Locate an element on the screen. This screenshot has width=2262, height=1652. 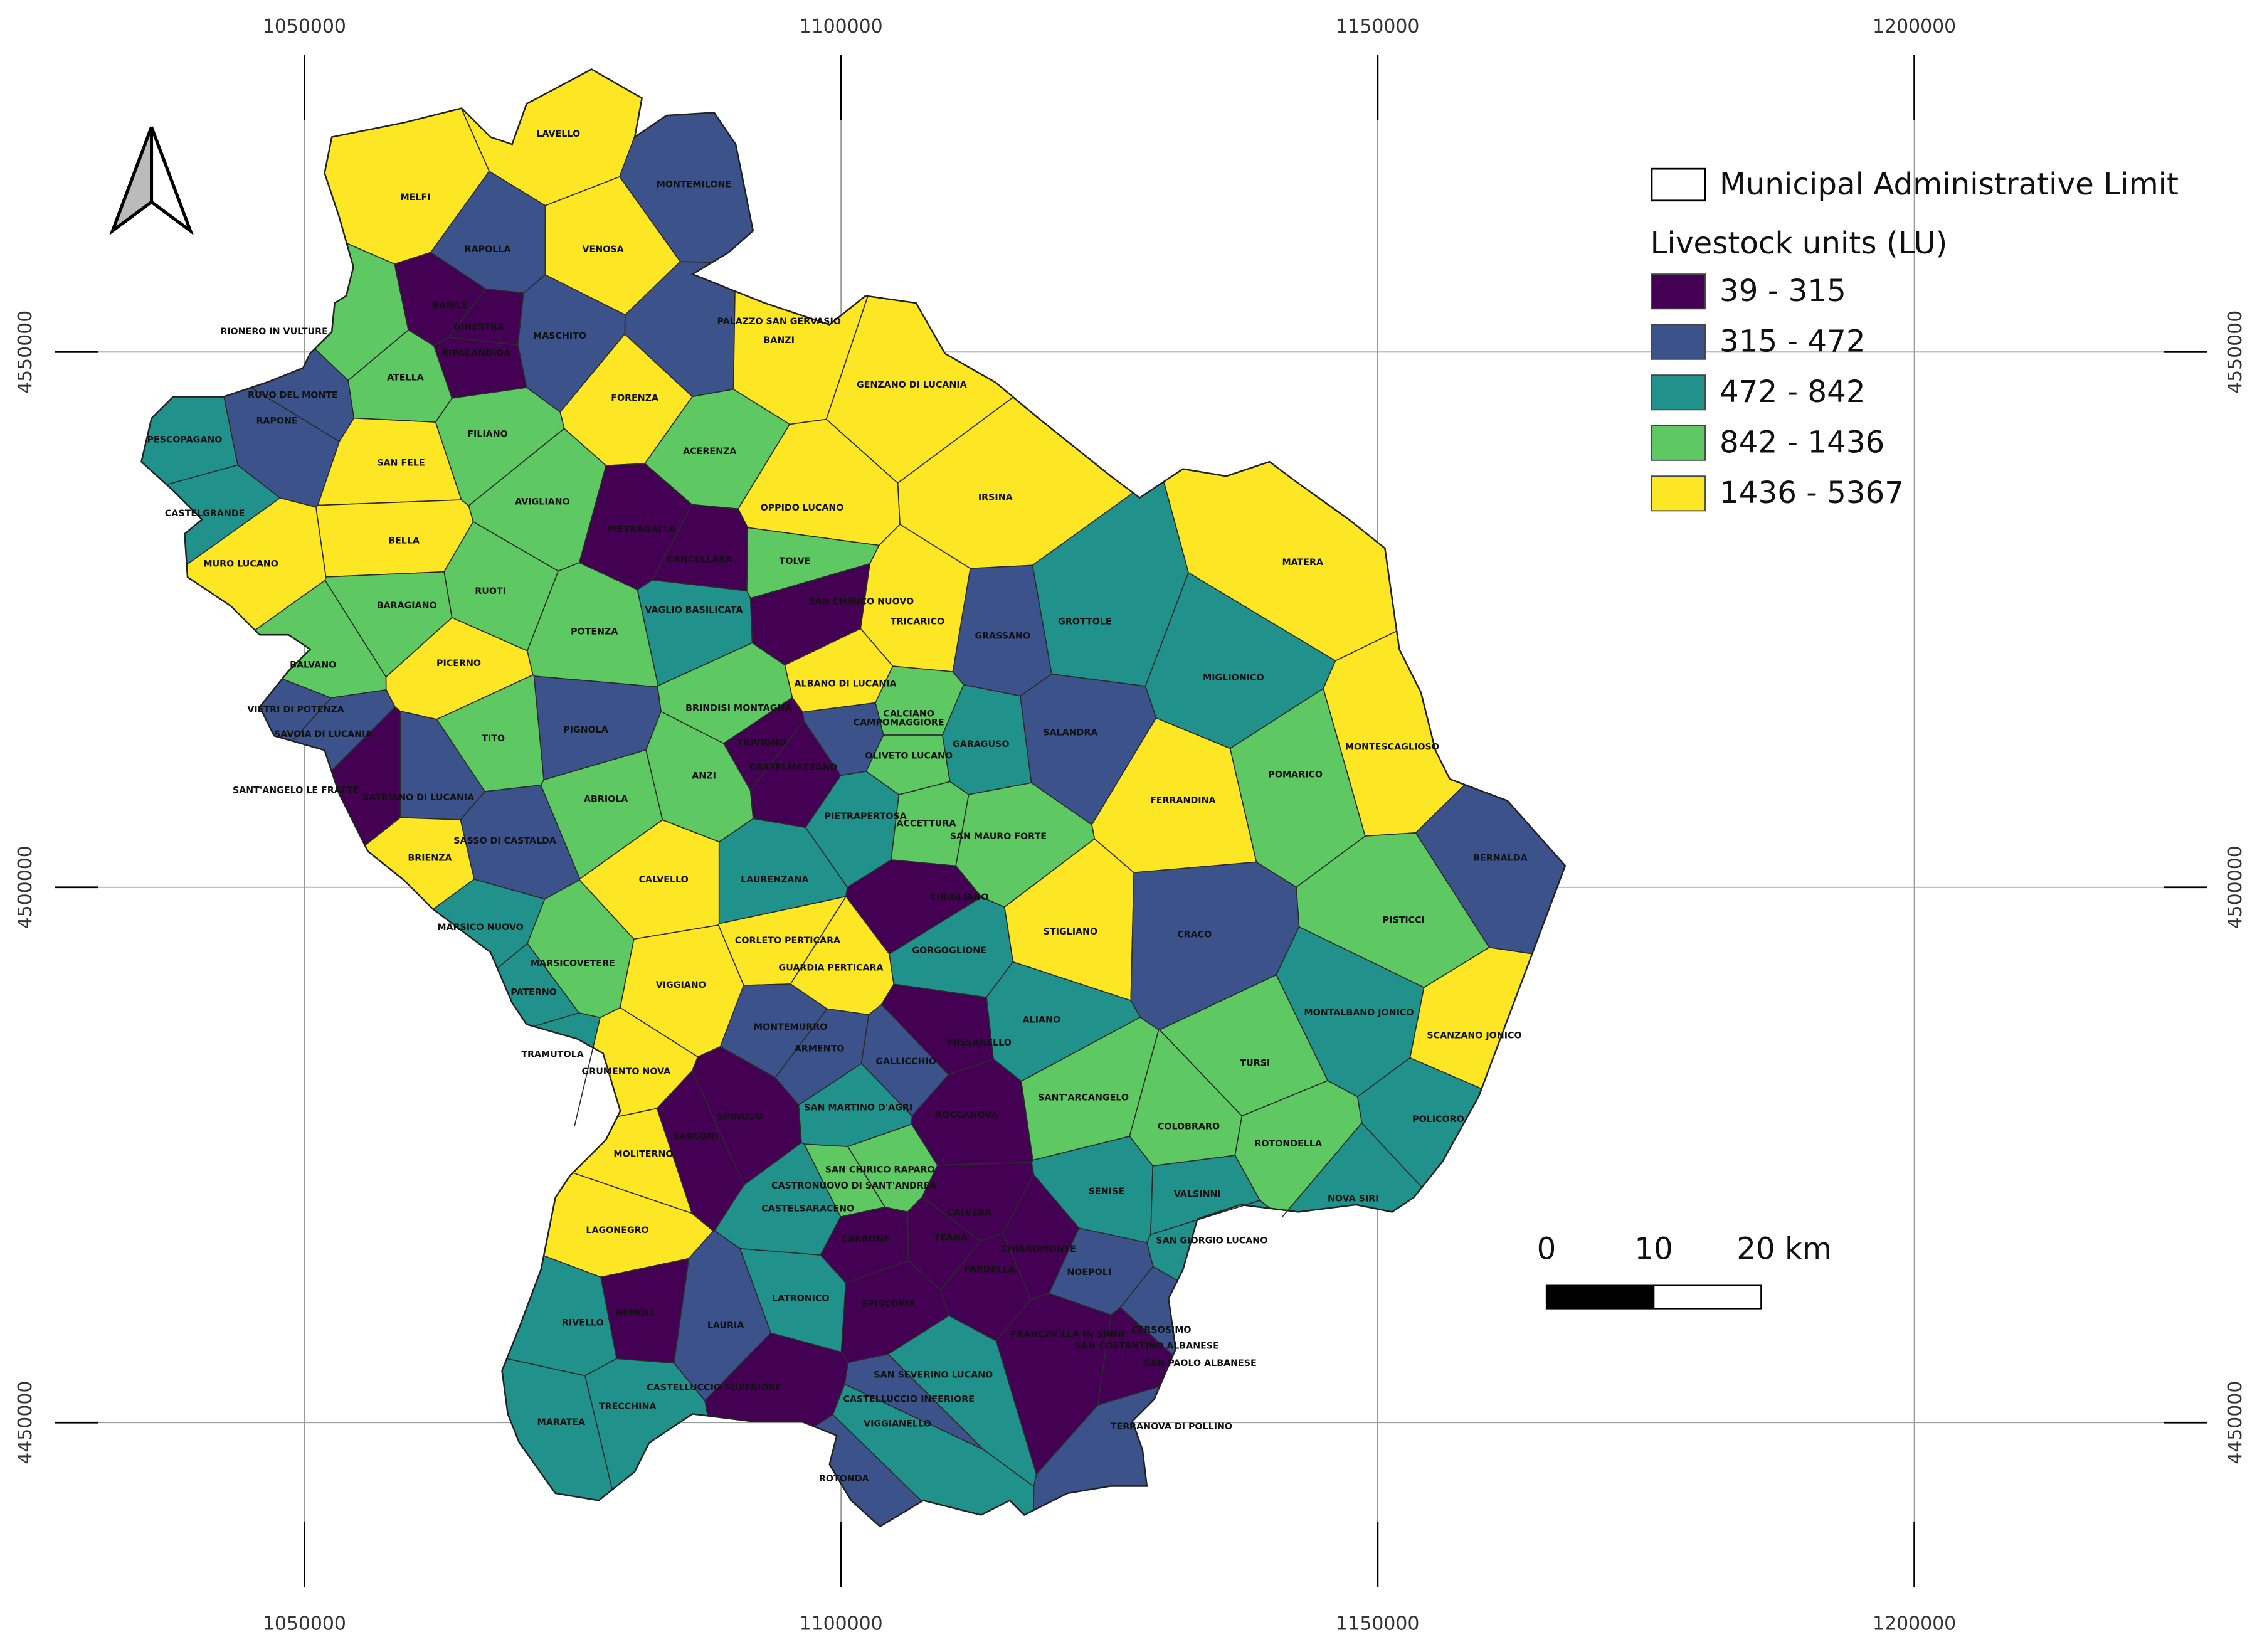
municipality-label: SAN SEVERINO LUCANO is located at coordinates (934, 1375).